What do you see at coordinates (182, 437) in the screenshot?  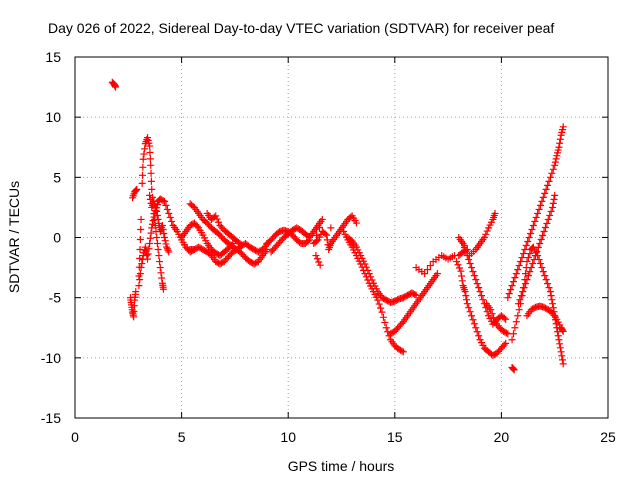 I see `x-tick-label: 5` at bounding box center [182, 437].